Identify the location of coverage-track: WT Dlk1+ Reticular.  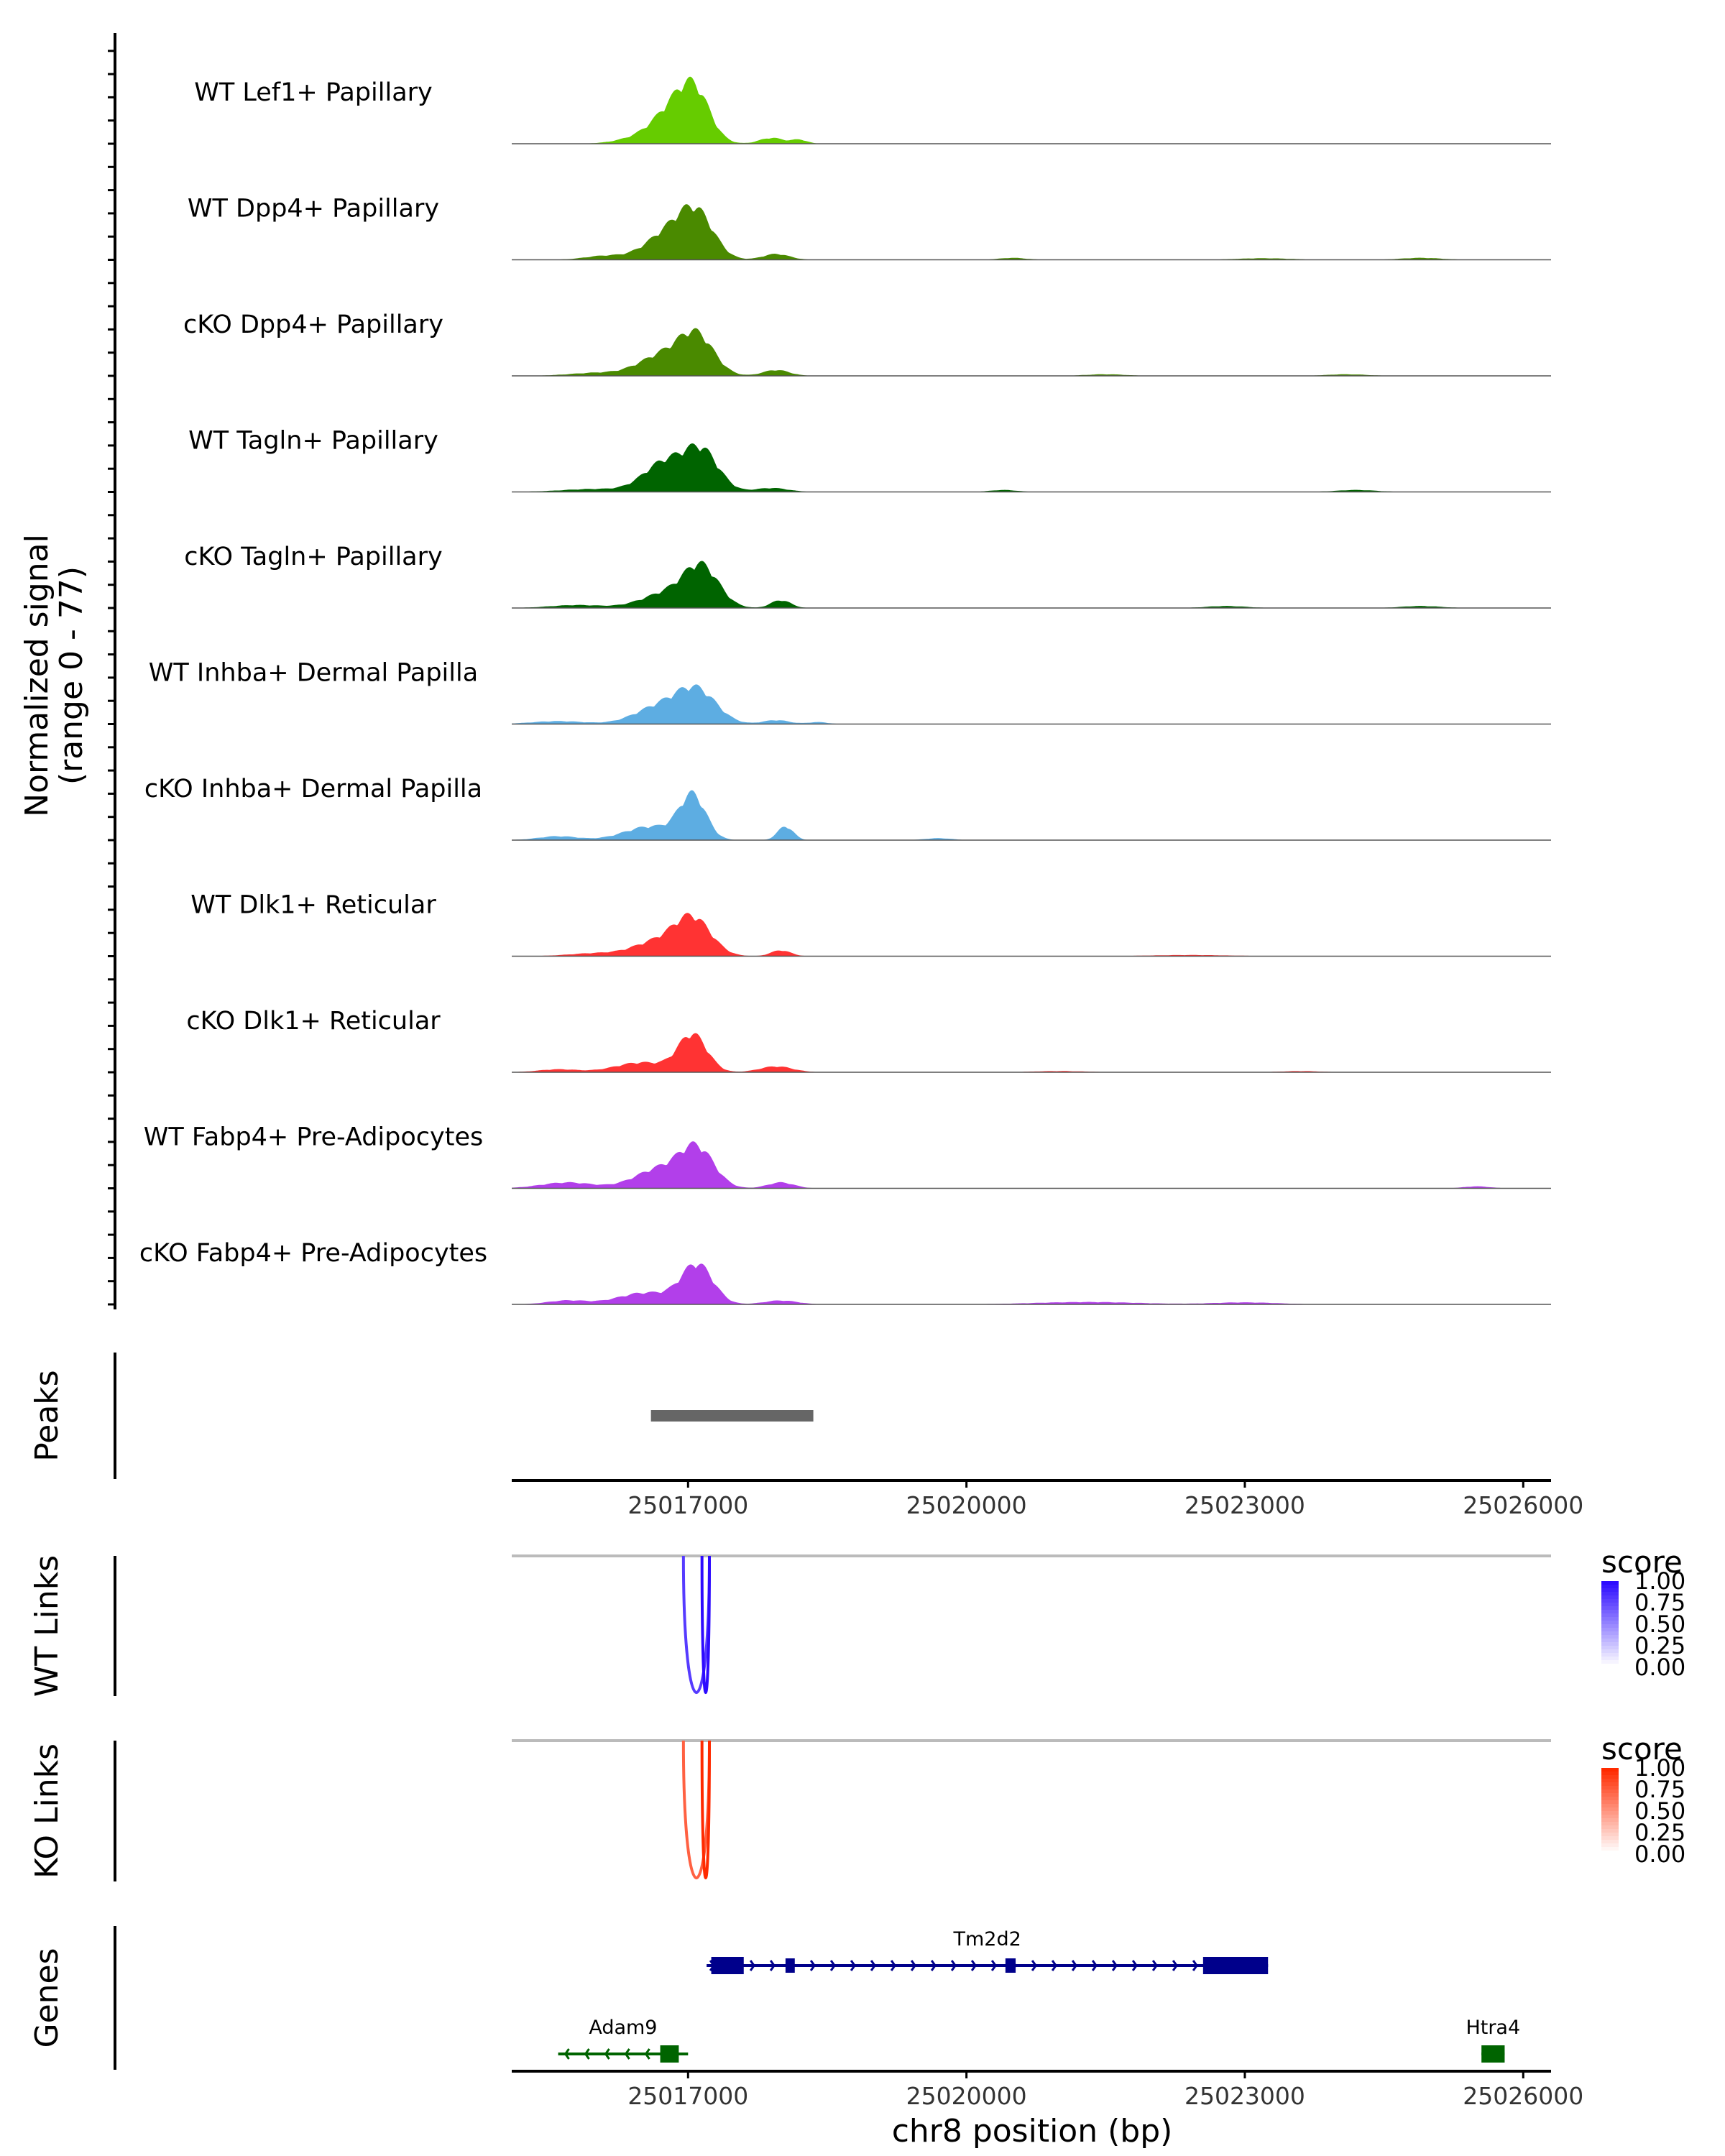
(870, 924).